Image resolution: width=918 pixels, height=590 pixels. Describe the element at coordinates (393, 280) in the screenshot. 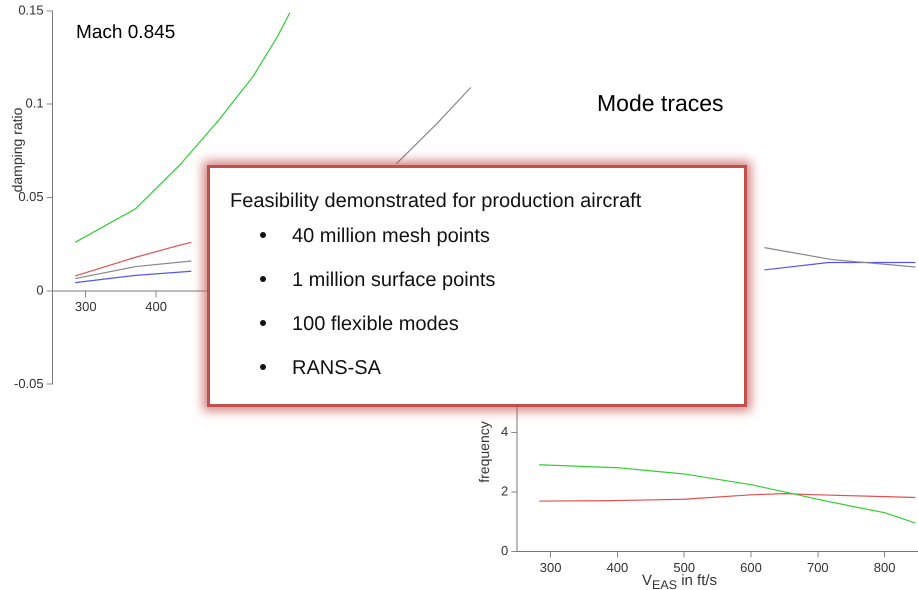

I see `annotation: 1 million surface points` at that location.